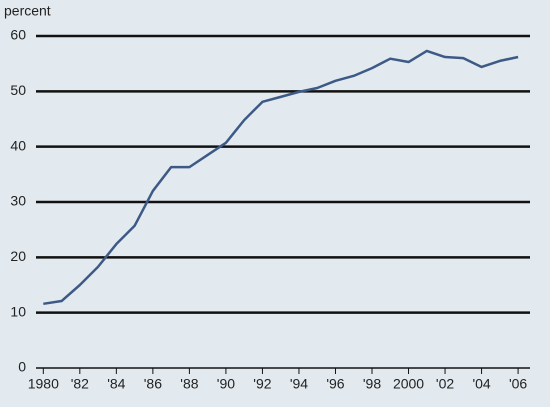 Image resolution: width=550 pixels, height=407 pixels. What do you see at coordinates (481, 384) in the screenshot?
I see `x-tick-label: '04` at bounding box center [481, 384].